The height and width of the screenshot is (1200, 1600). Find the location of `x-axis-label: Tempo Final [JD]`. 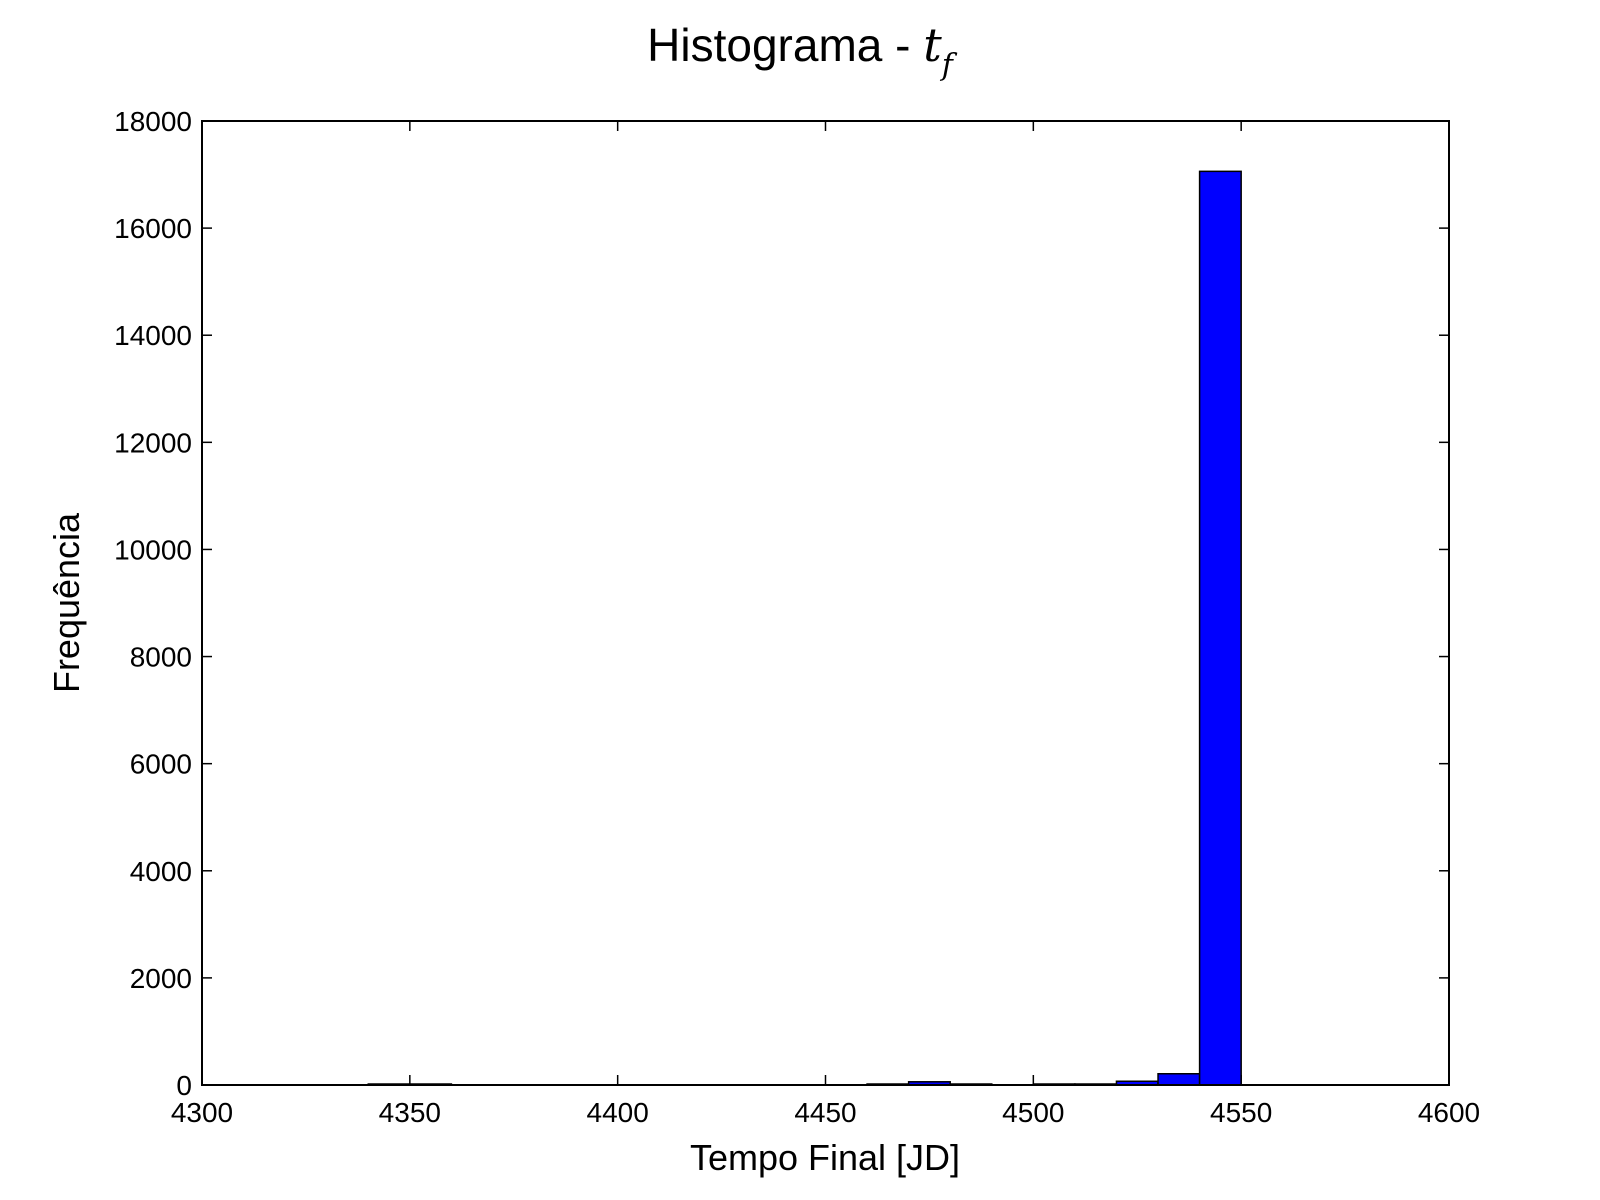

x-axis-label: Tempo Final [JD] is located at coordinates (825, 1157).